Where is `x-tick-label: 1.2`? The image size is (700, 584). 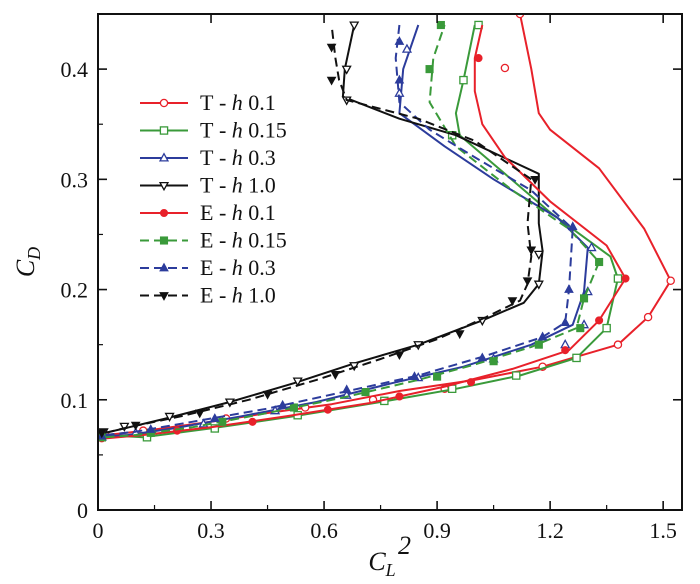
x-tick-label: 1.2 is located at coordinates (550, 530).